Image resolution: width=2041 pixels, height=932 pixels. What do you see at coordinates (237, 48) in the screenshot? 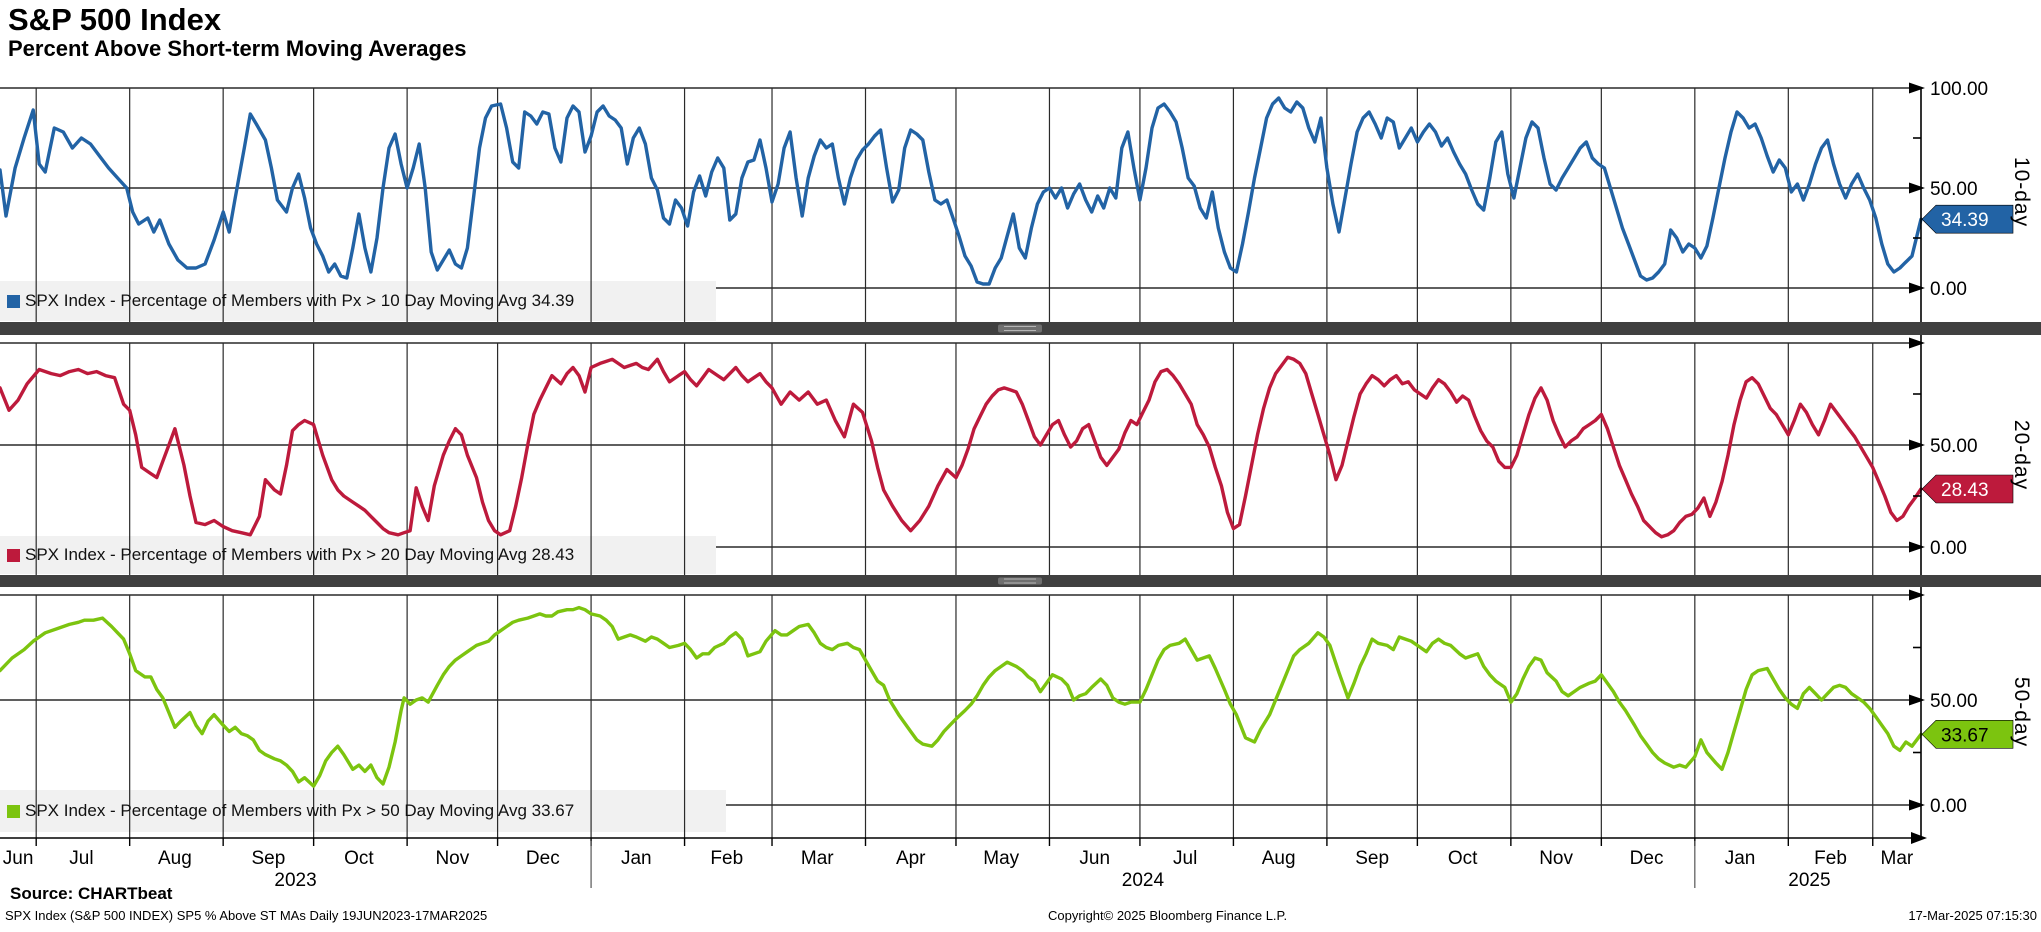
I see `chart-subtitle: Percent Above Short-term Moving Averages` at bounding box center [237, 48].